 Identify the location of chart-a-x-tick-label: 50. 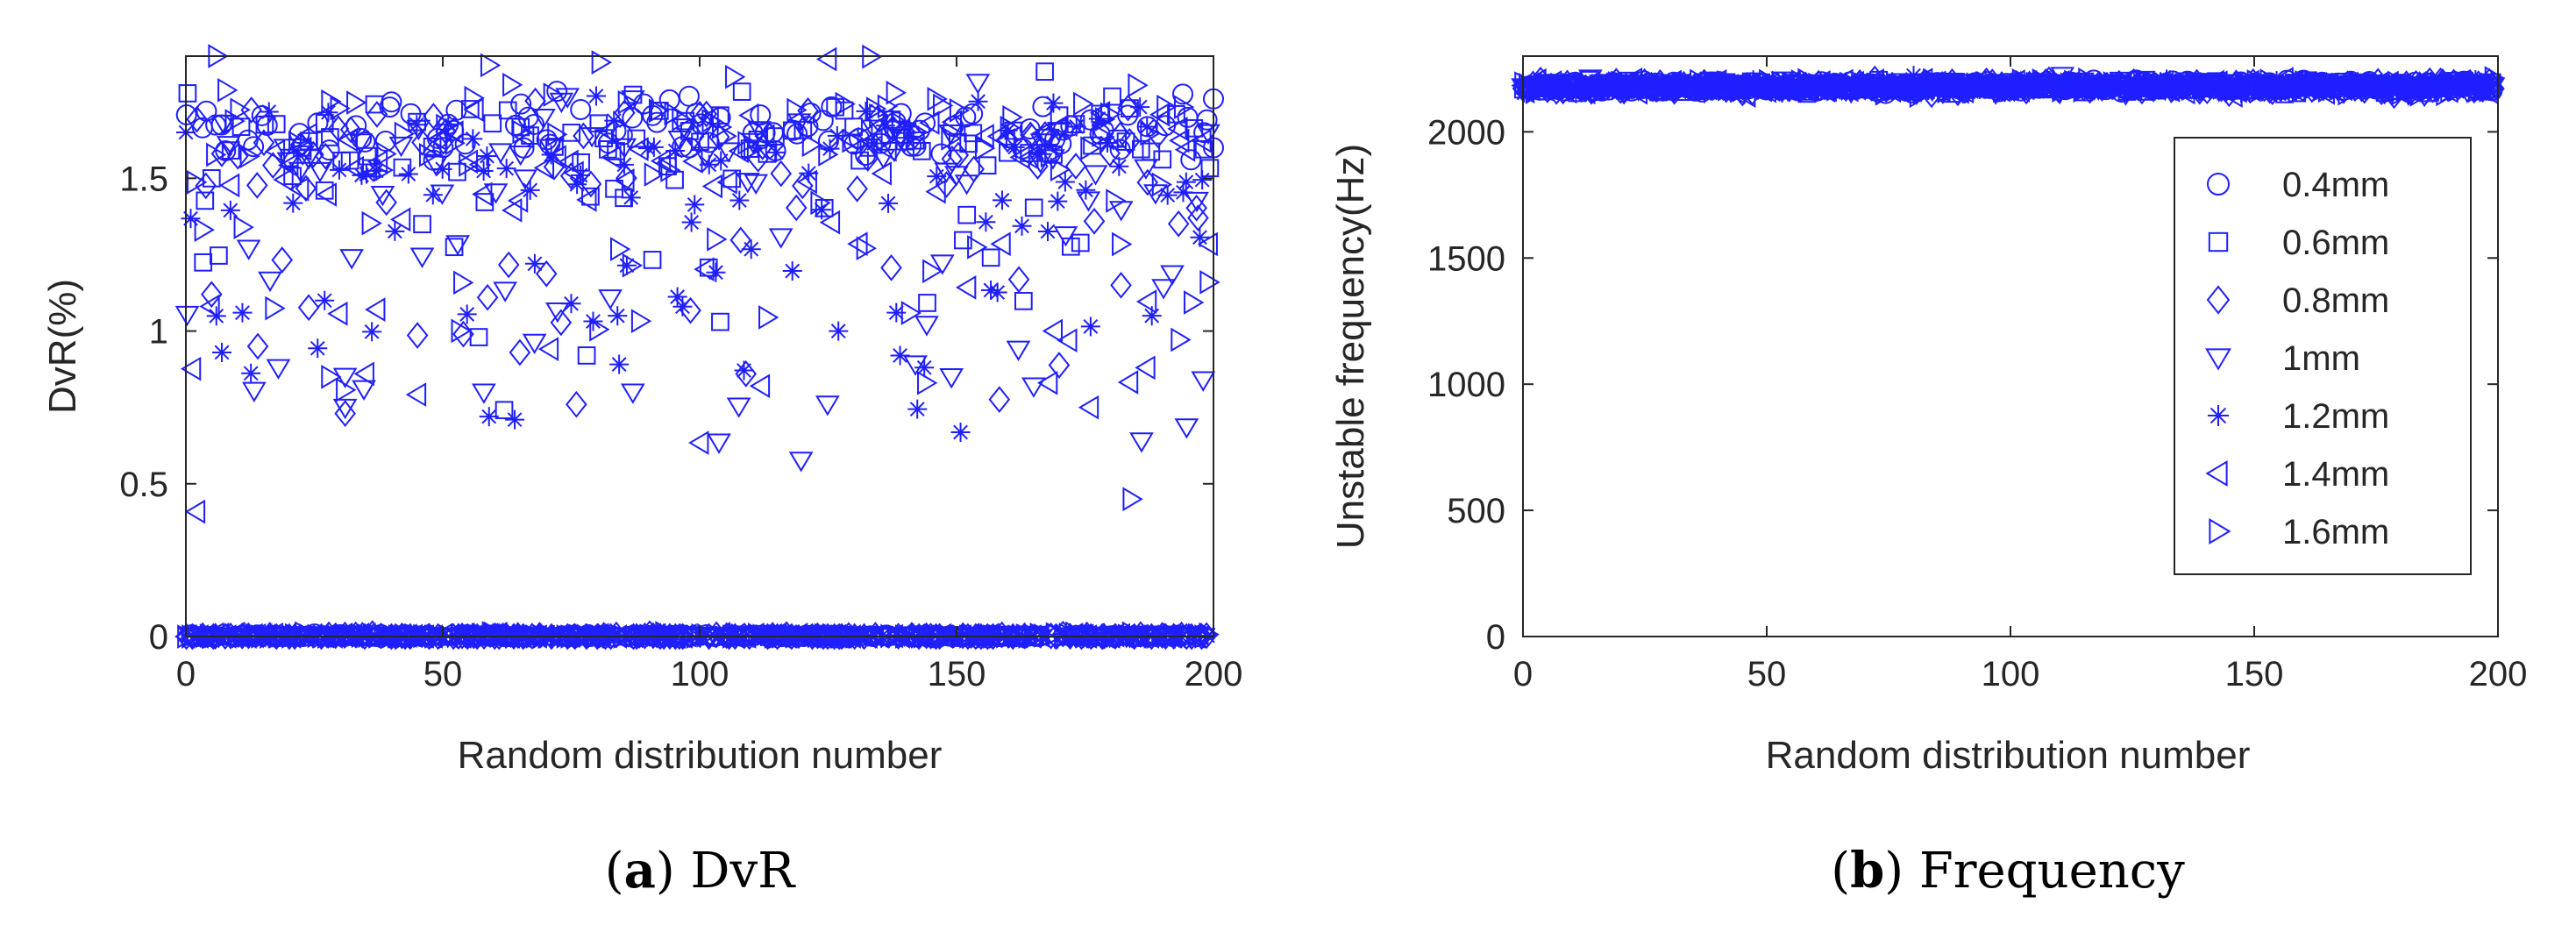
(443, 674).